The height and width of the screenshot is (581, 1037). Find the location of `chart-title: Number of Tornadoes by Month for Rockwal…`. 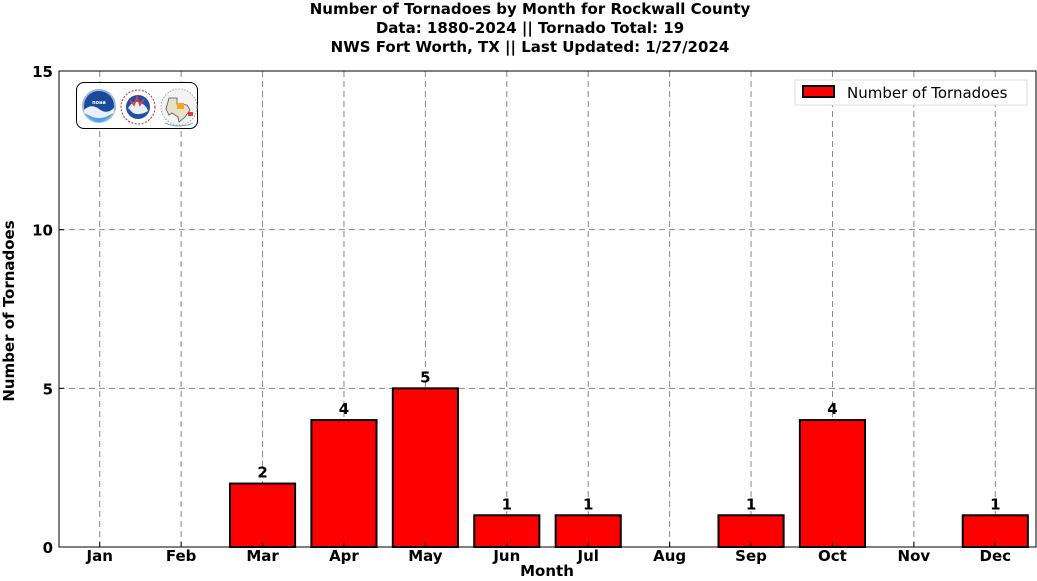

chart-title: Number of Tornadoes by Month for Rockwal… is located at coordinates (518, 28).